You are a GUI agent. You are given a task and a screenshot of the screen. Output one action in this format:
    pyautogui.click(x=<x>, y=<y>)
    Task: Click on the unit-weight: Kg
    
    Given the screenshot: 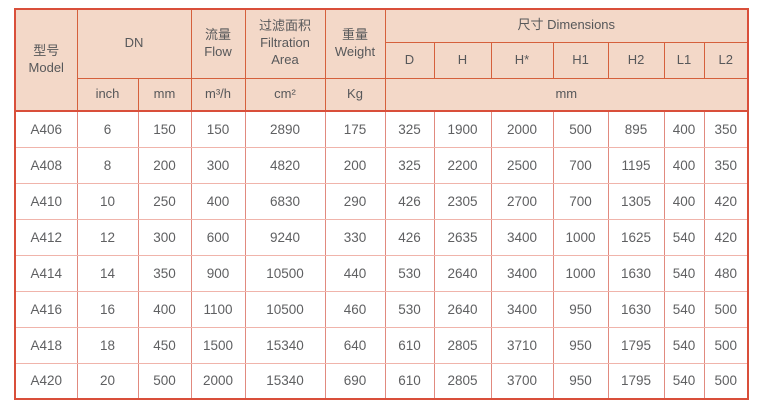 What is the action you would take?
    pyautogui.click(x=355, y=94)
    